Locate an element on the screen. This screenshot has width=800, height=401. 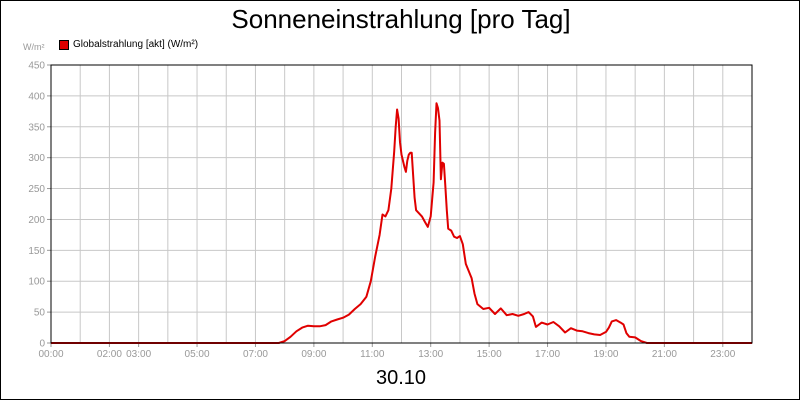
y-tick-label: 150 is located at coordinates (36, 251).